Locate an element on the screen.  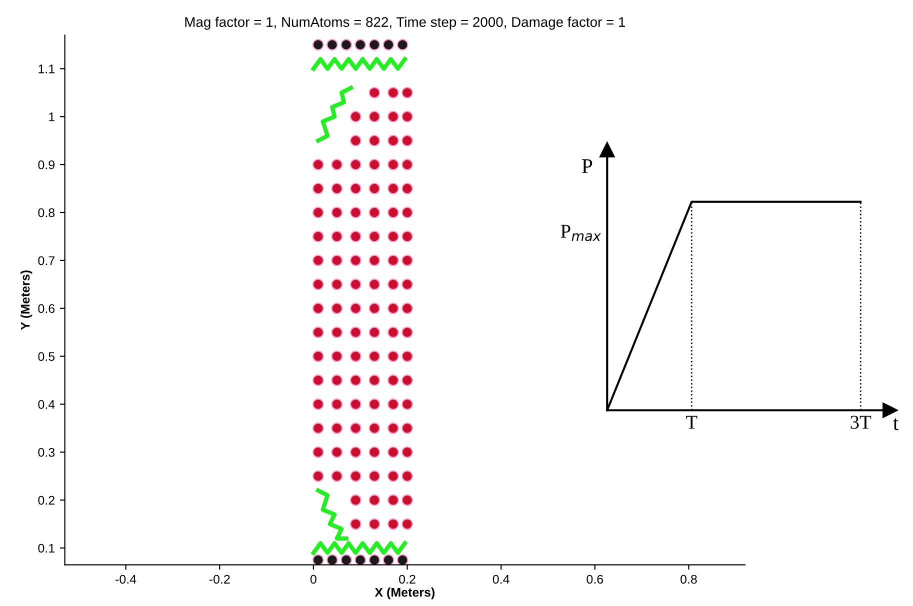
y-tick-label: 0.1 is located at coordinates (46, 548).